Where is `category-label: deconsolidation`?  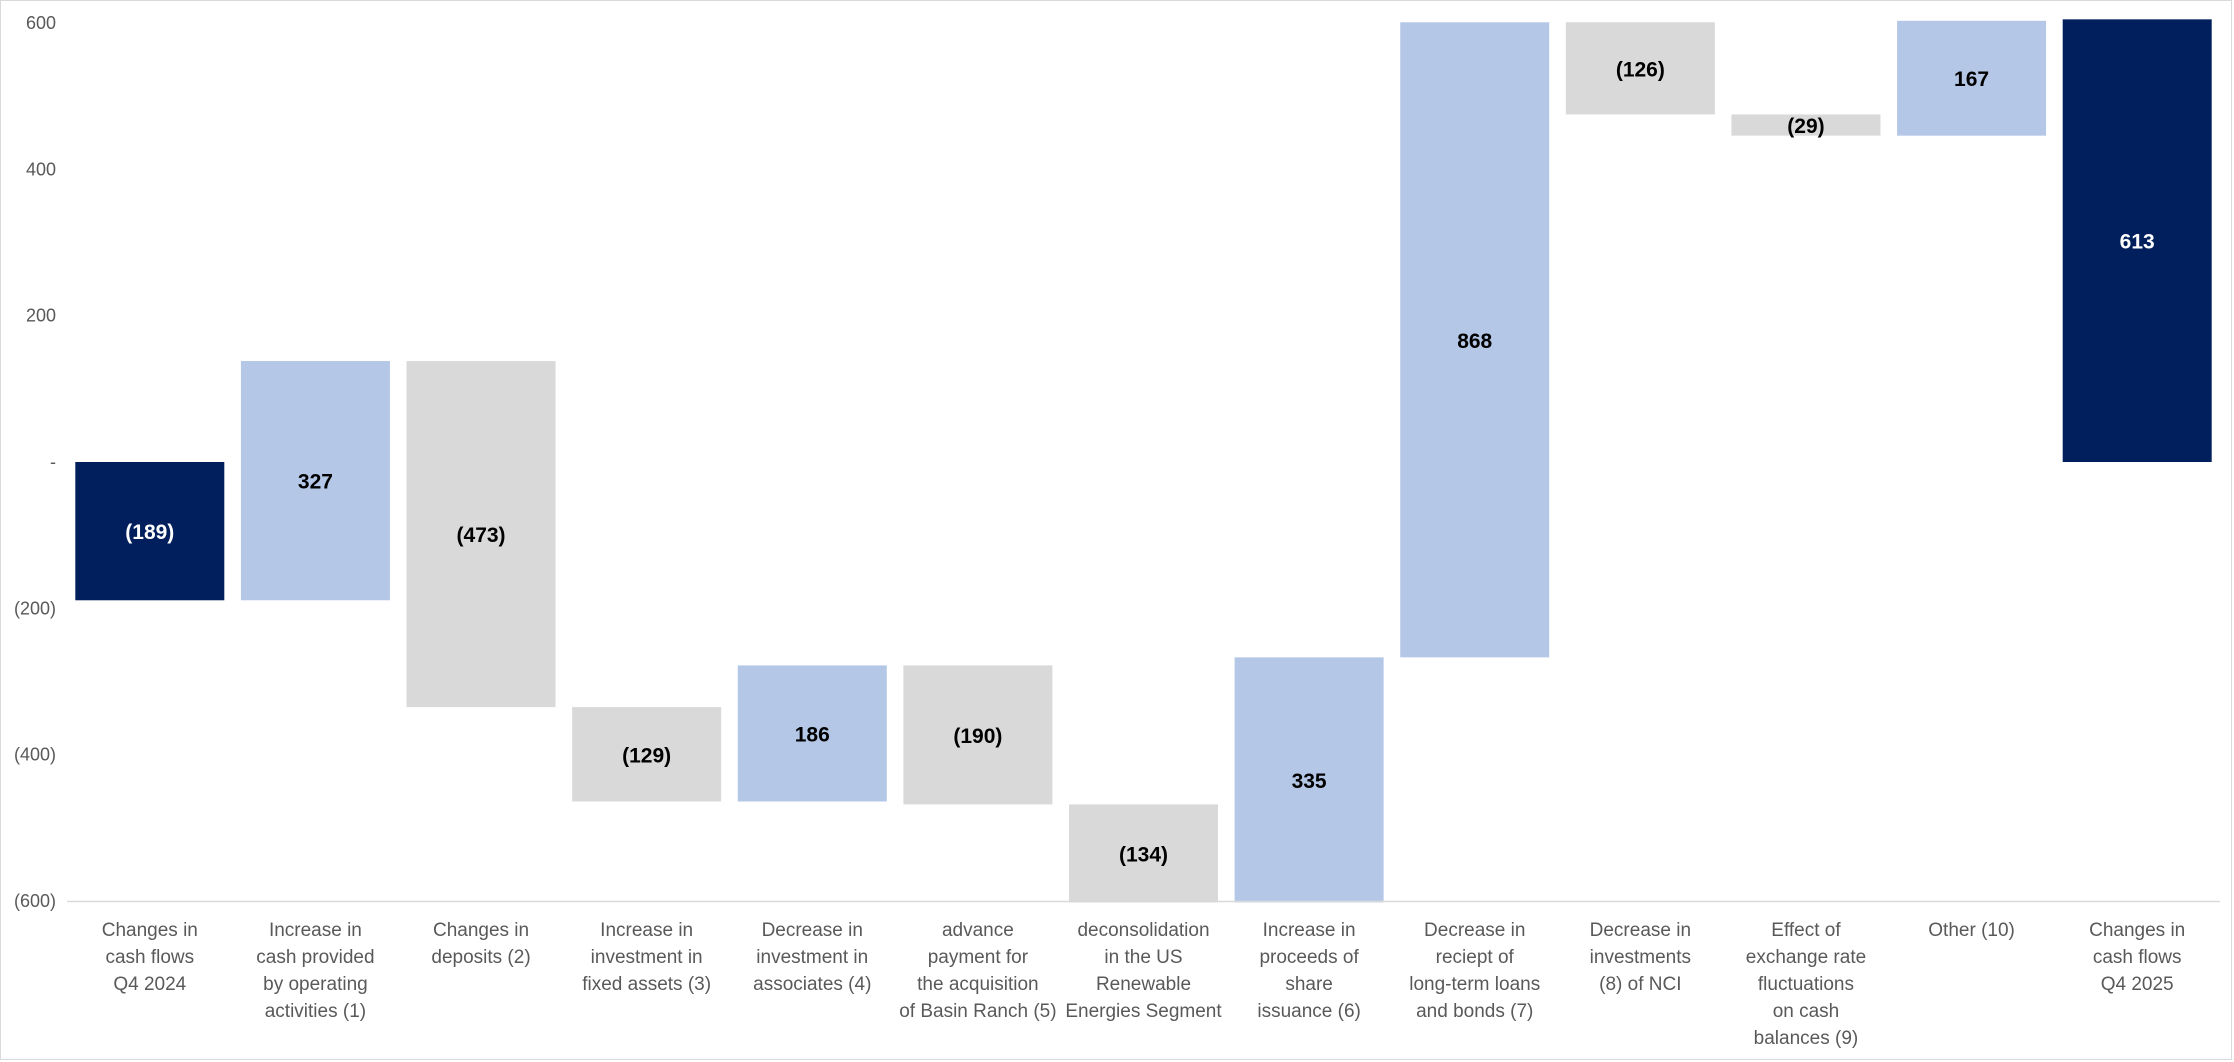 category-label: deconsolidation is located at coordinates (1143, 930).